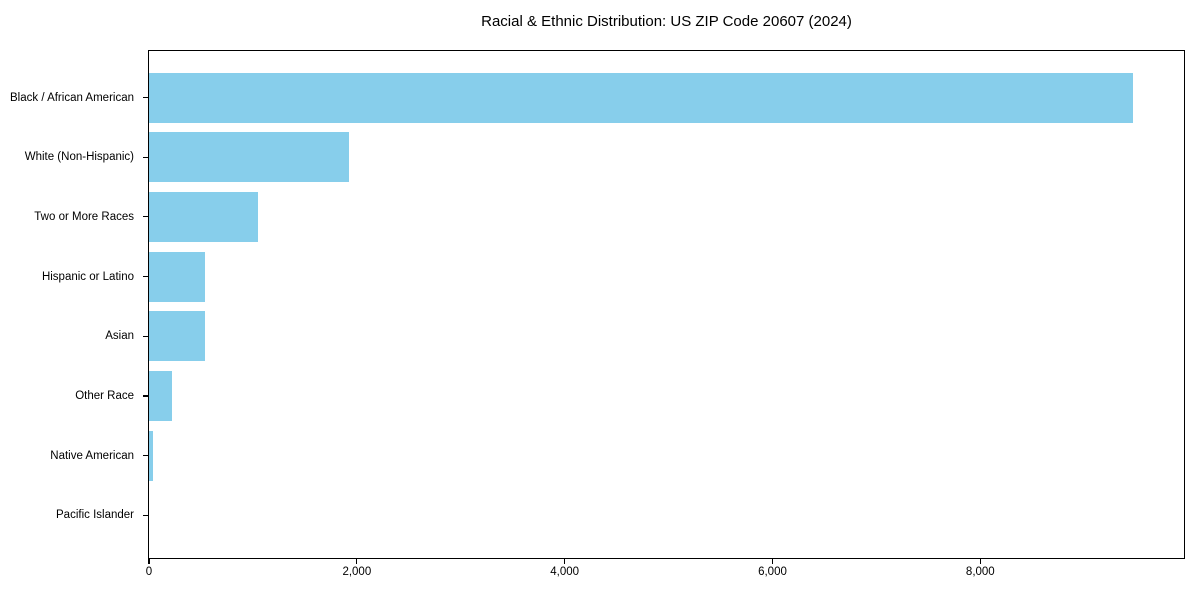 The width and height of the screenshot is (1200, 600). What do you see at coordinates (72, 97) in the screenshot?
I see `y-axis-label: Black / African American` at bounding box center [72, 97].